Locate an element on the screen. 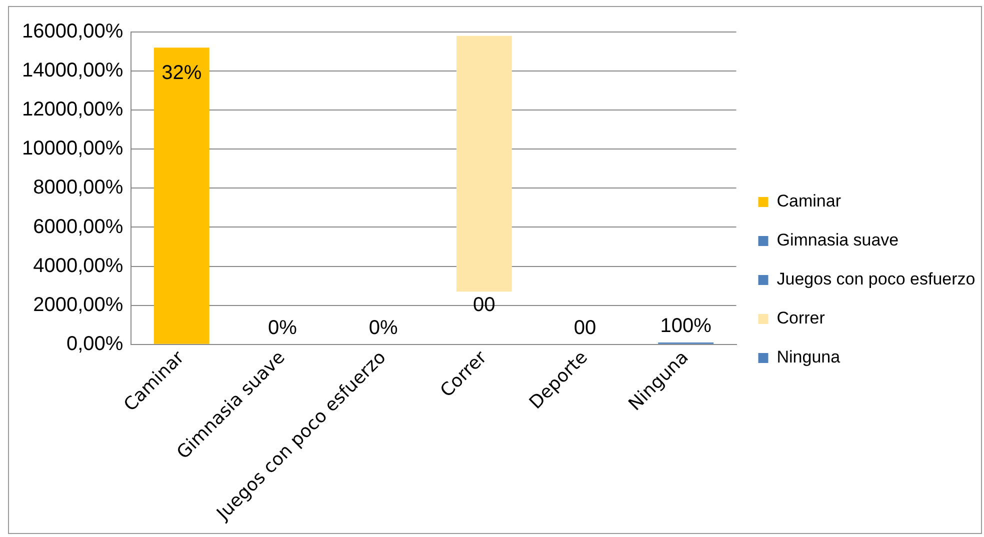 Image resolution: width=984 pixels, height=537 pixels. y-tick-label: 6000,00% is located at coordinates (78, 227).